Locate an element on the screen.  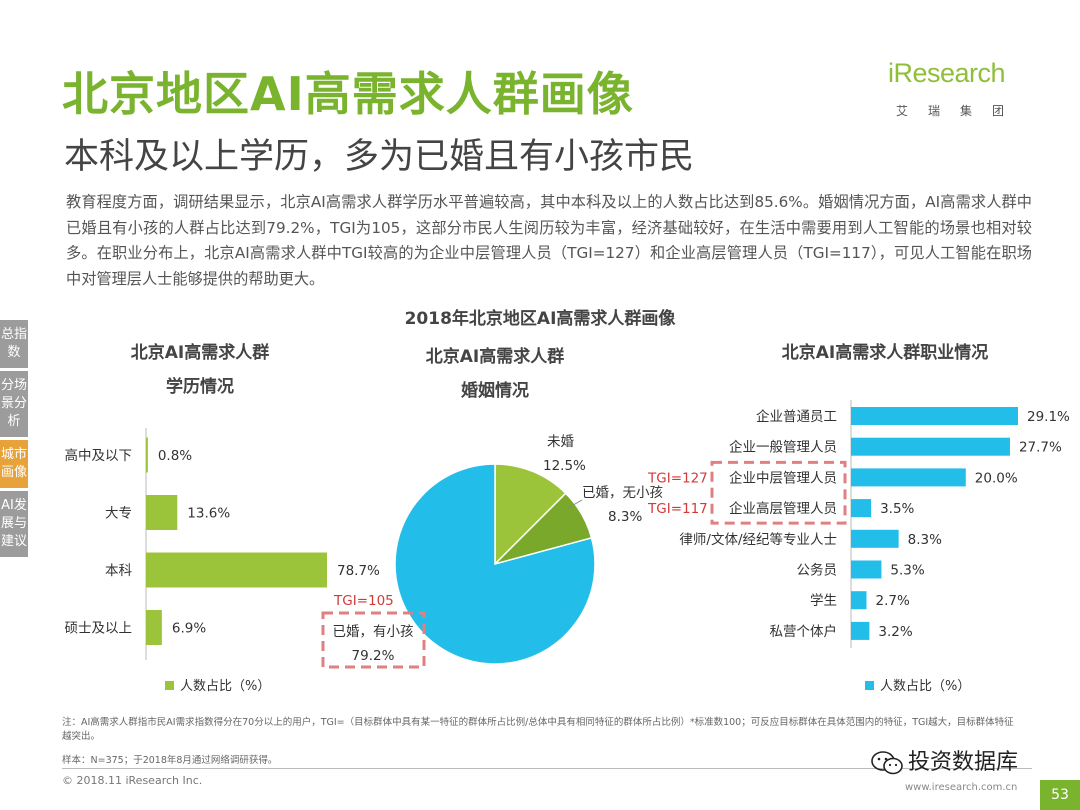
side-nav: 总指数 分场景分析 城市画像 AI发展与建议 is located at coordinates (14, 440).